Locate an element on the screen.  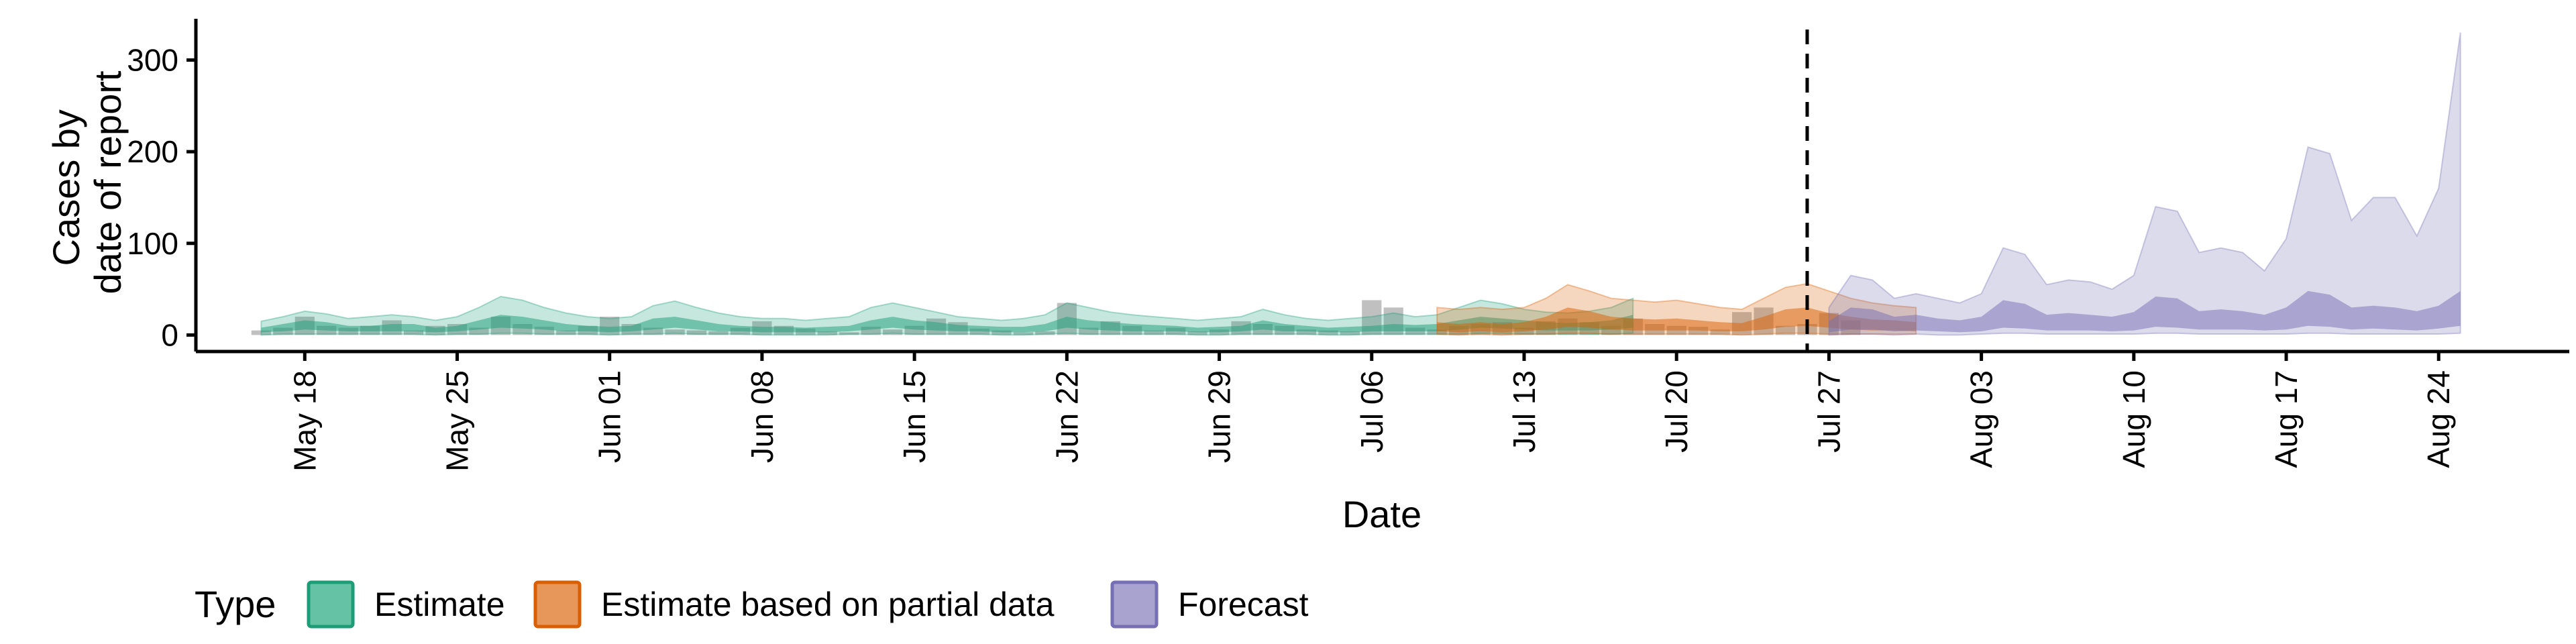
y-tick-label: 100 is located at coordinates (152, 243).